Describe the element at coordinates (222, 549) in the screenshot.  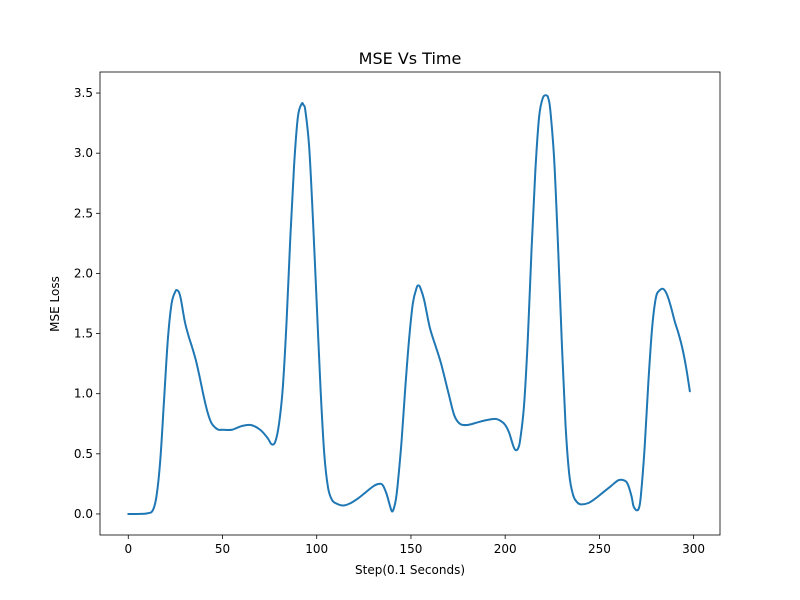
I see `x-tick-label: 50` at that location.